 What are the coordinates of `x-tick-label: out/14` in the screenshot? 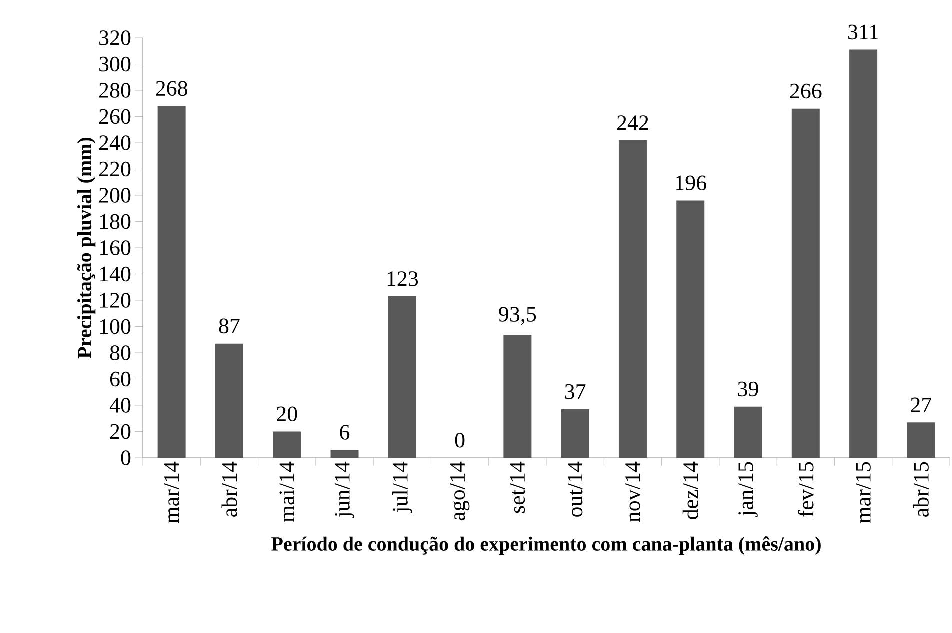 It's located at (575, 489).